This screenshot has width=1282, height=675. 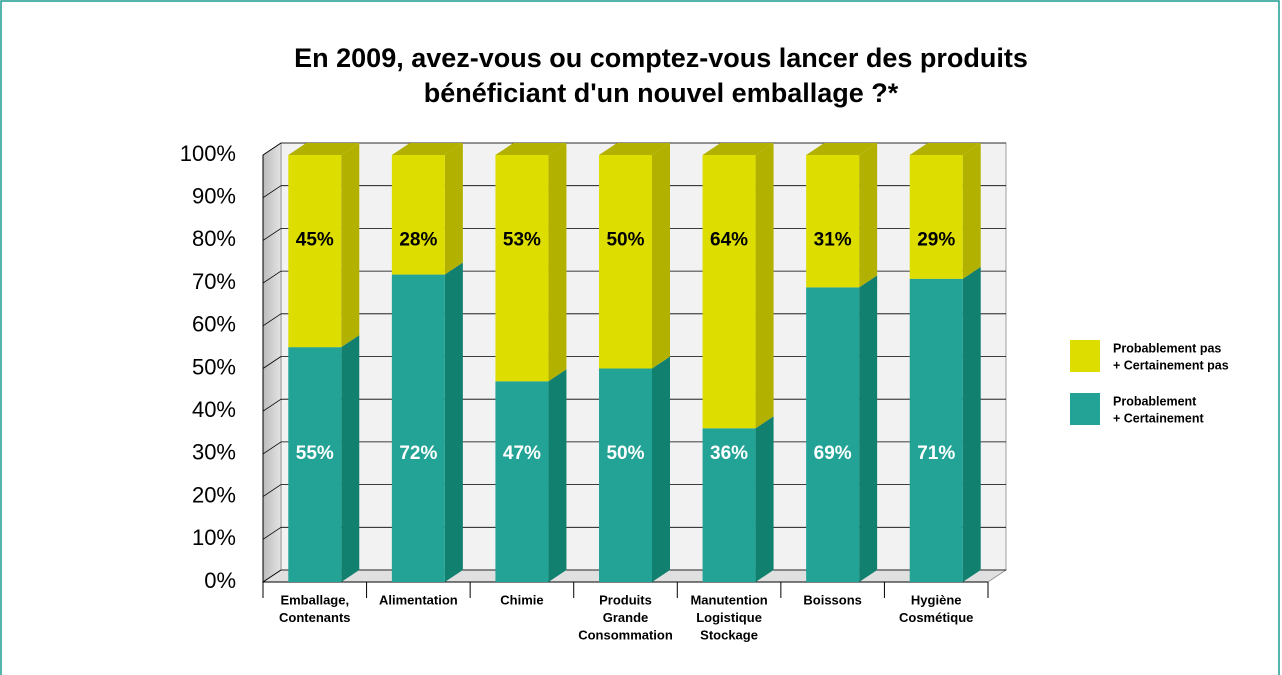 What do you see at coordinates (214, 238) in the screenshot?
I see `y-tick-label: 80%` at bounding box center [214, 238].